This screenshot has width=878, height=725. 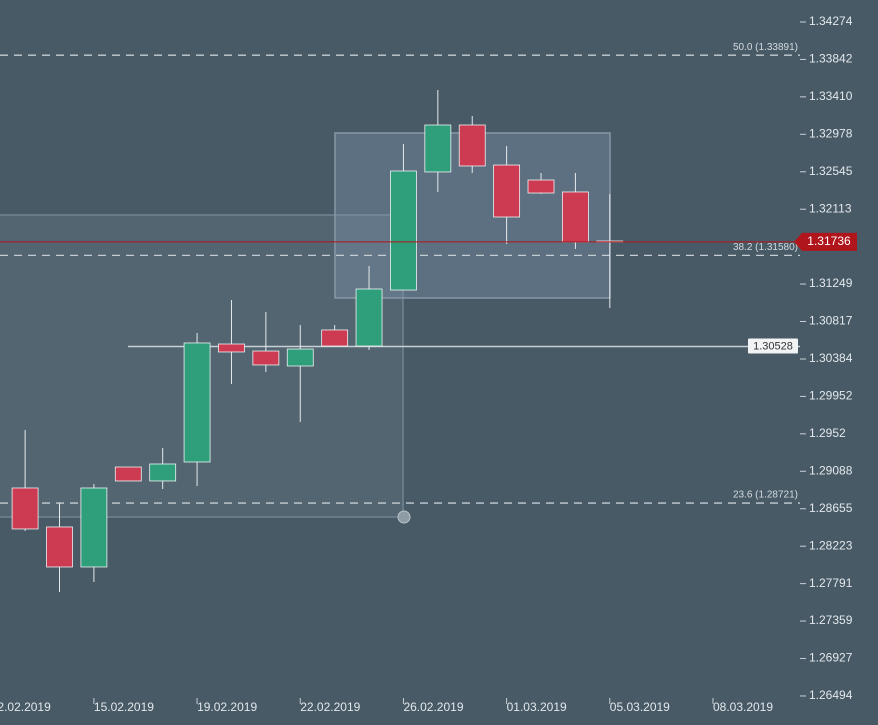 What do you see at coordinates (537, 707) in the screenshot?
I see `x-tick-label: 01.03.2019` at bounding box center [537, 707].